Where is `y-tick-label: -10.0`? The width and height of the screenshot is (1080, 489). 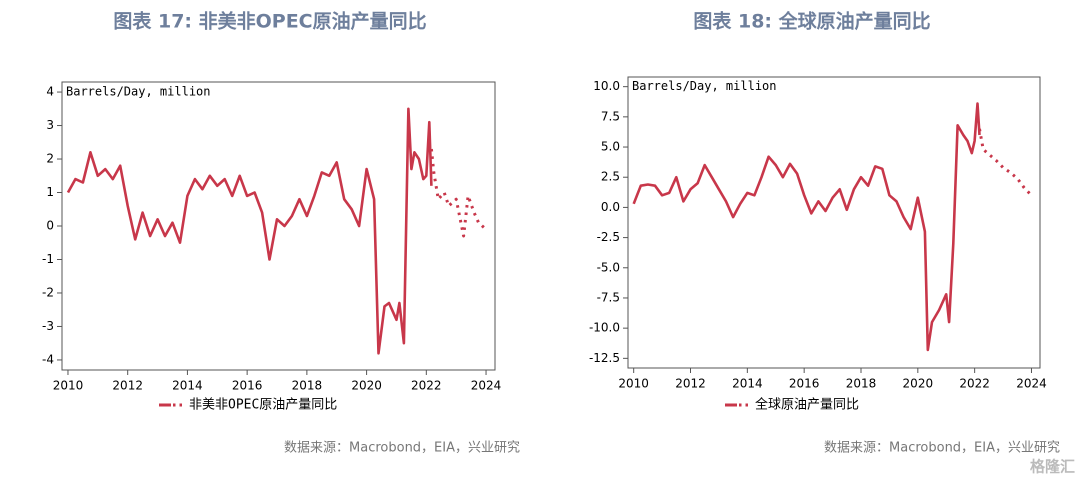
y-tick-label: -10.0 is located at coordinates (604, 328).